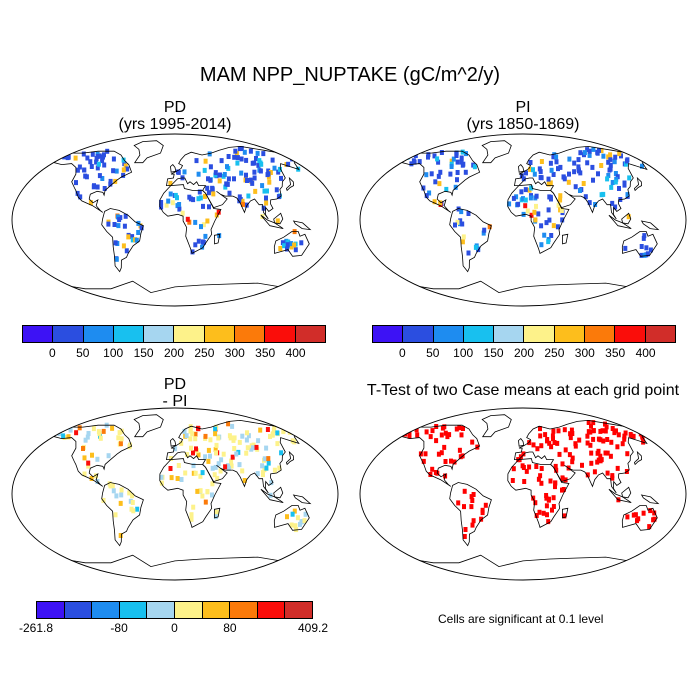 The image size is (700, 700). I want to click on panel-title-pi: PI (yrs 1850-1869), so click(523, 116).